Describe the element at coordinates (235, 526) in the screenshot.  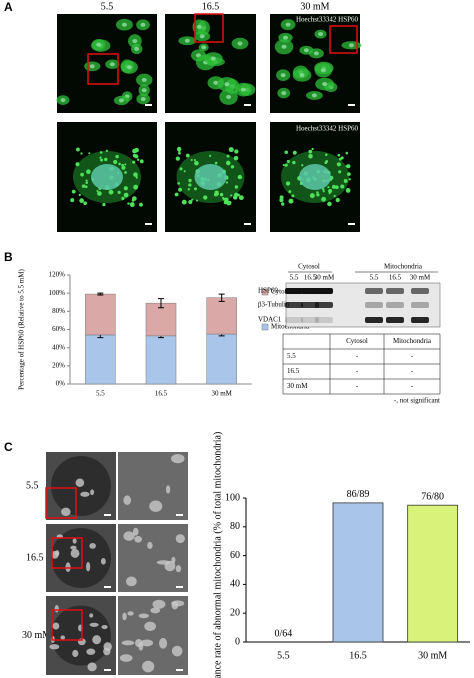
I see `y-tick-label: 80` at that location.